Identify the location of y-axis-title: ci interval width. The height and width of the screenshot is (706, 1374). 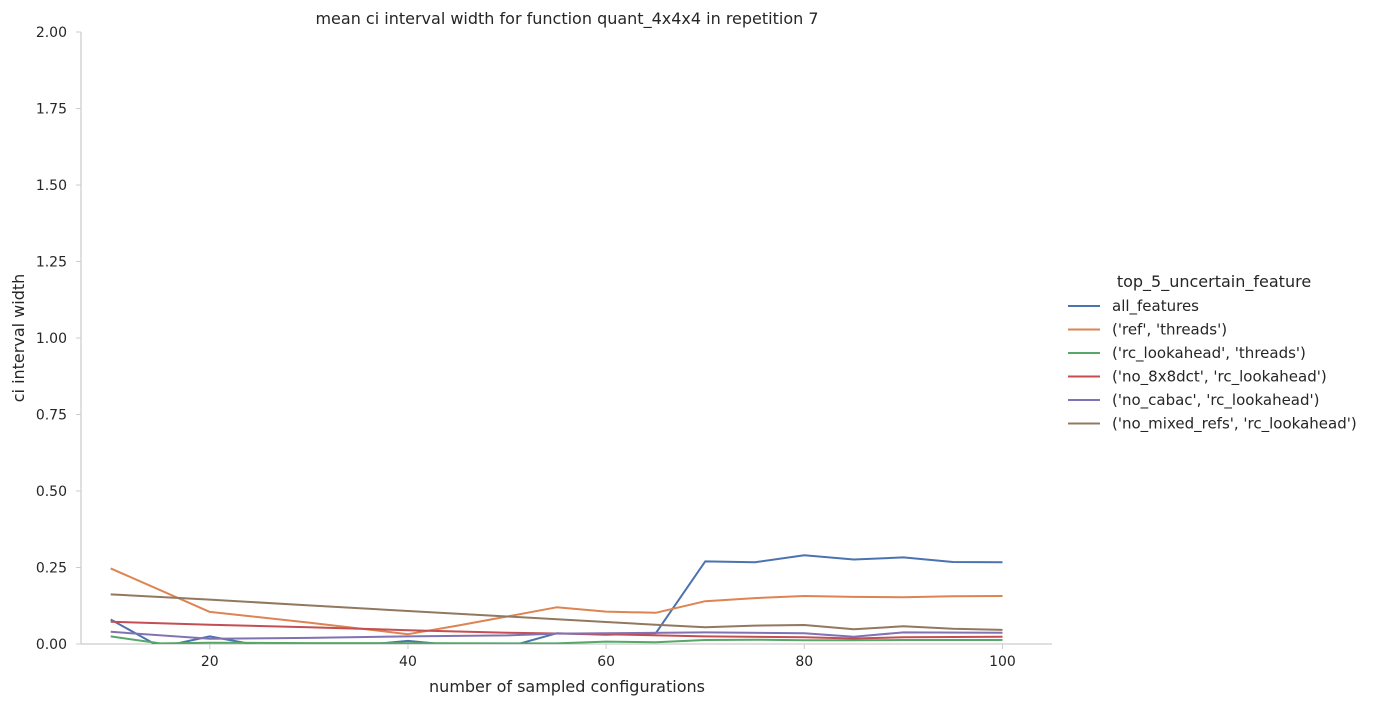
(18, 338).